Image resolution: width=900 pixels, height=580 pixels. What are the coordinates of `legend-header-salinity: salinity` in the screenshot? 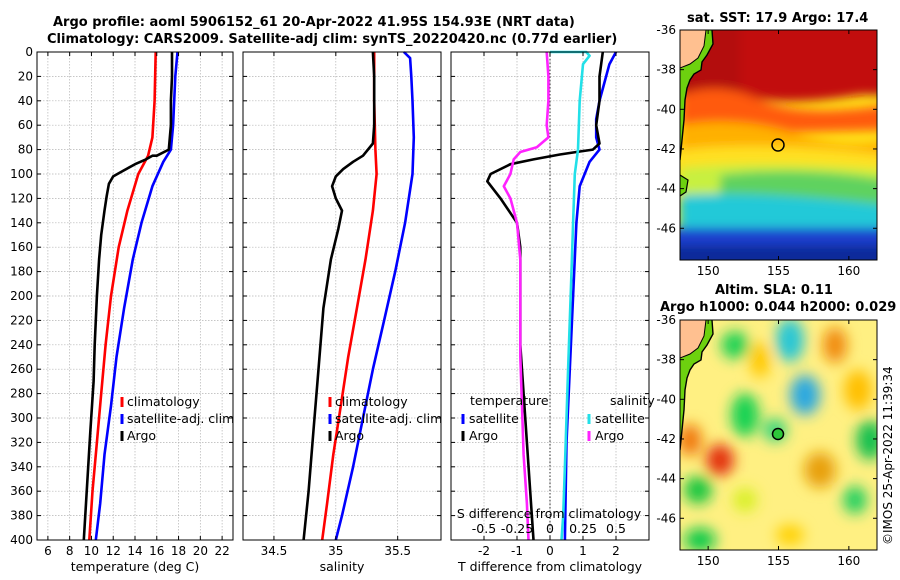 It's located at (632, 400).